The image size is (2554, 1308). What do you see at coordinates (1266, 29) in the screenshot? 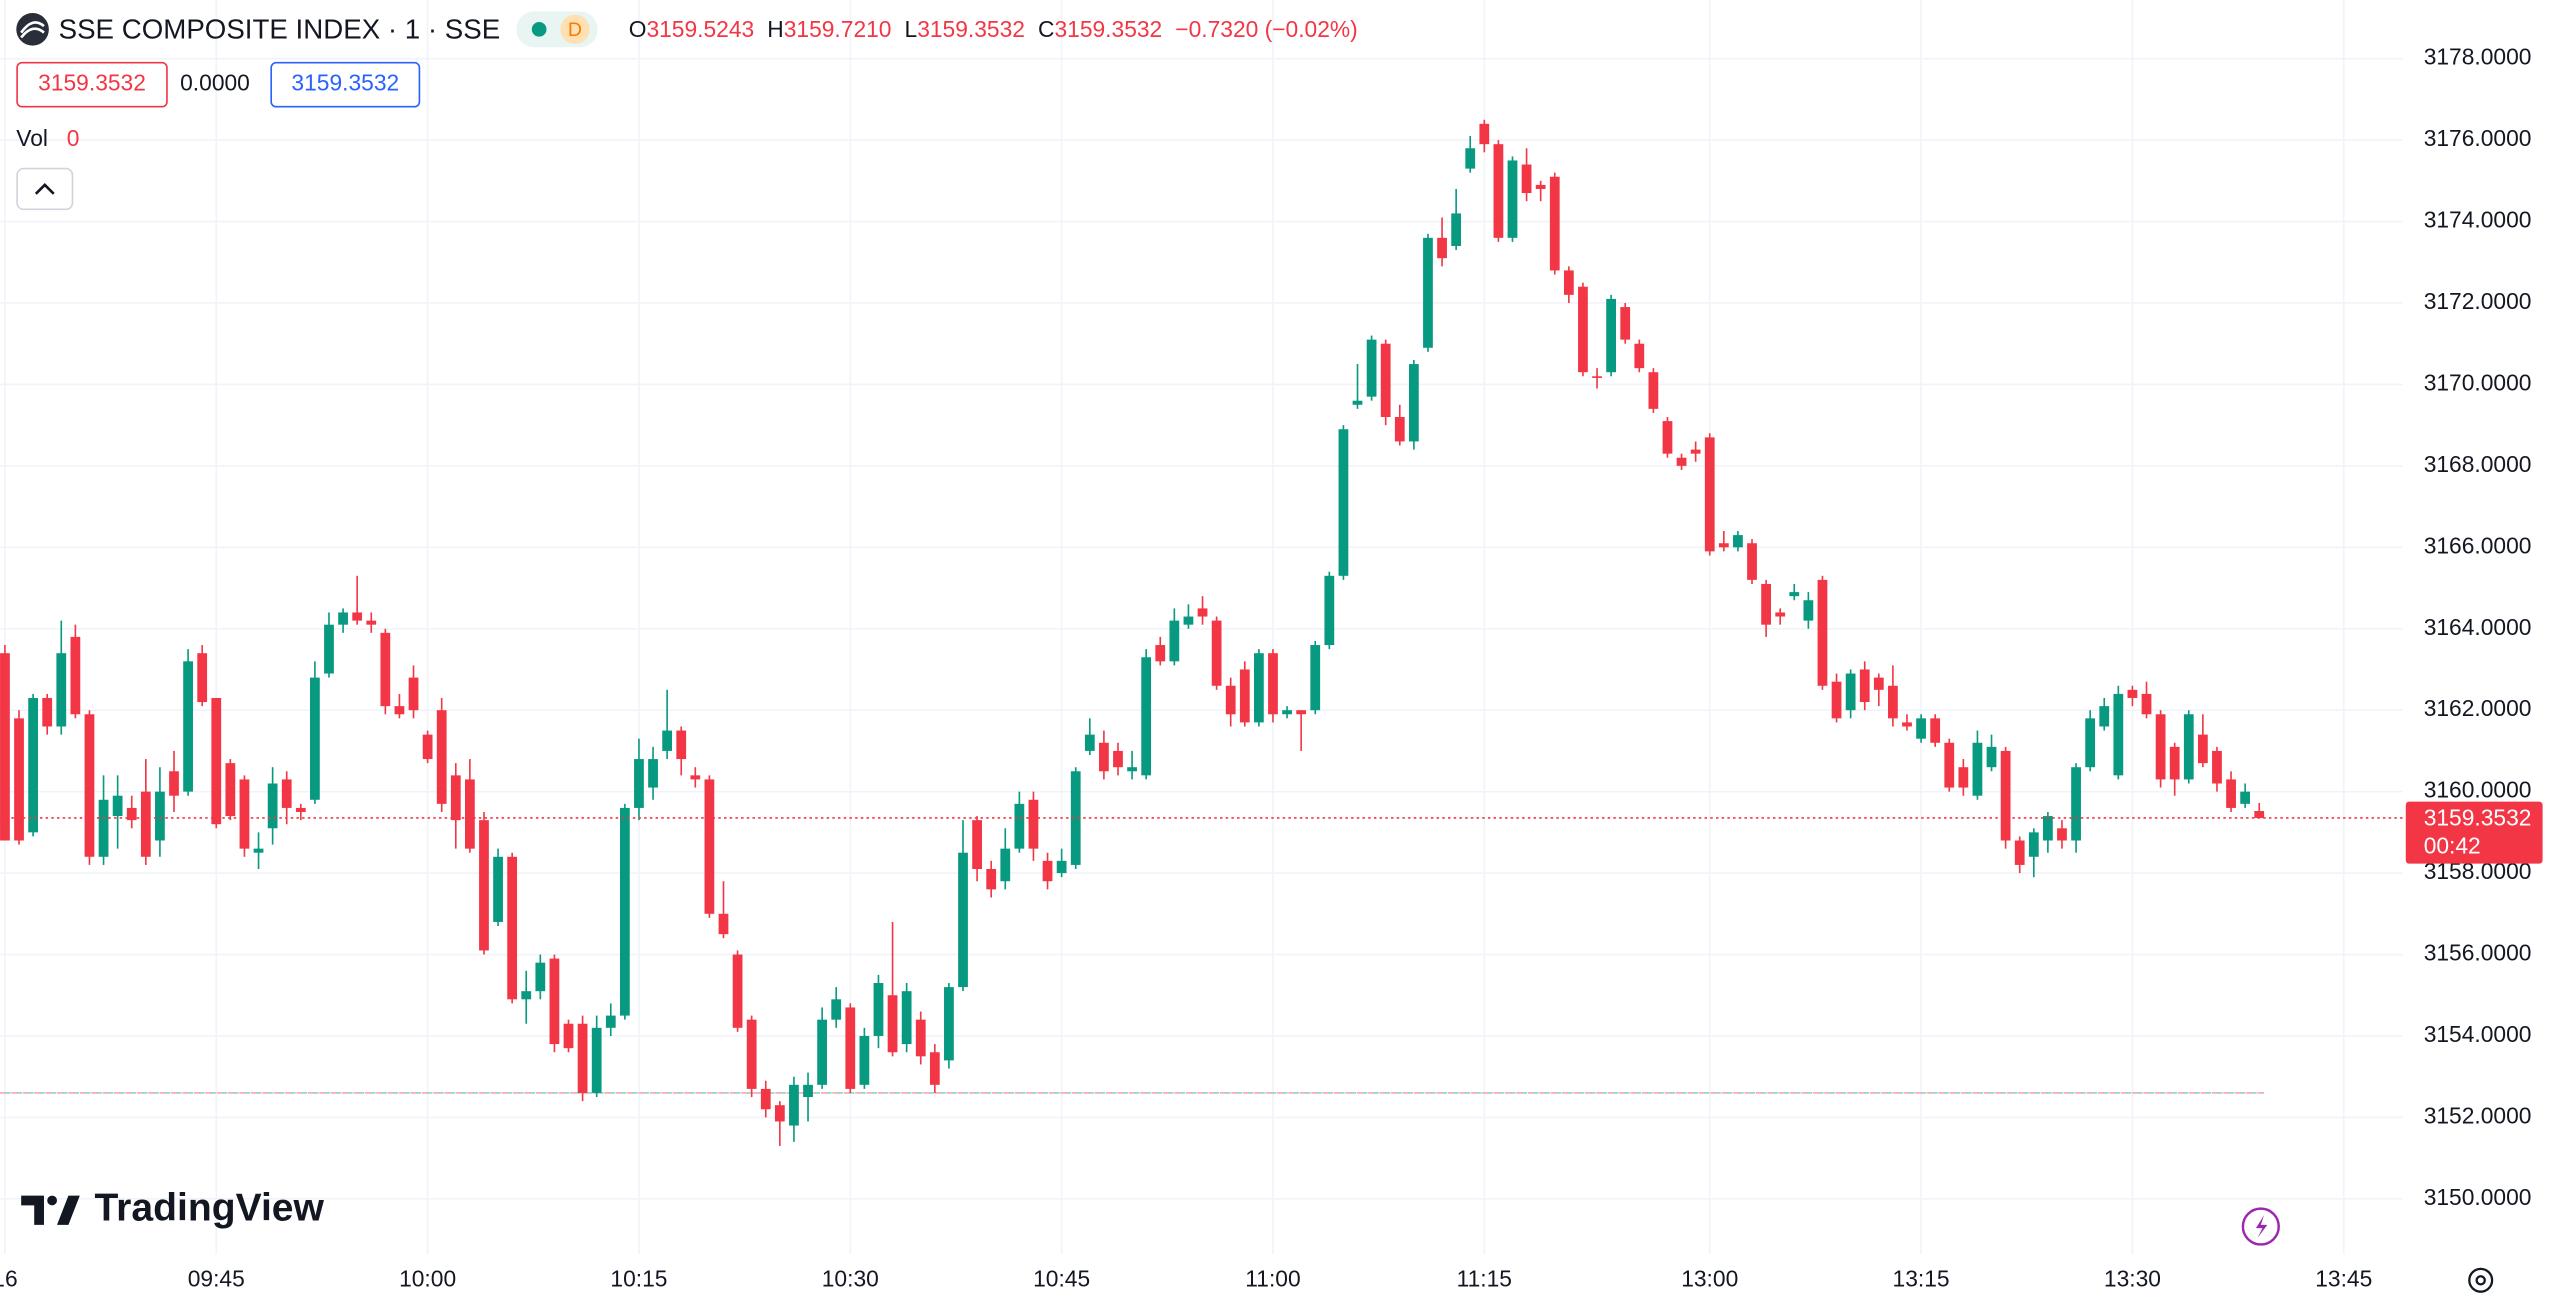
I see `change-value: −0.7320 (−0.02%)` at bounding box center [1266, 29].